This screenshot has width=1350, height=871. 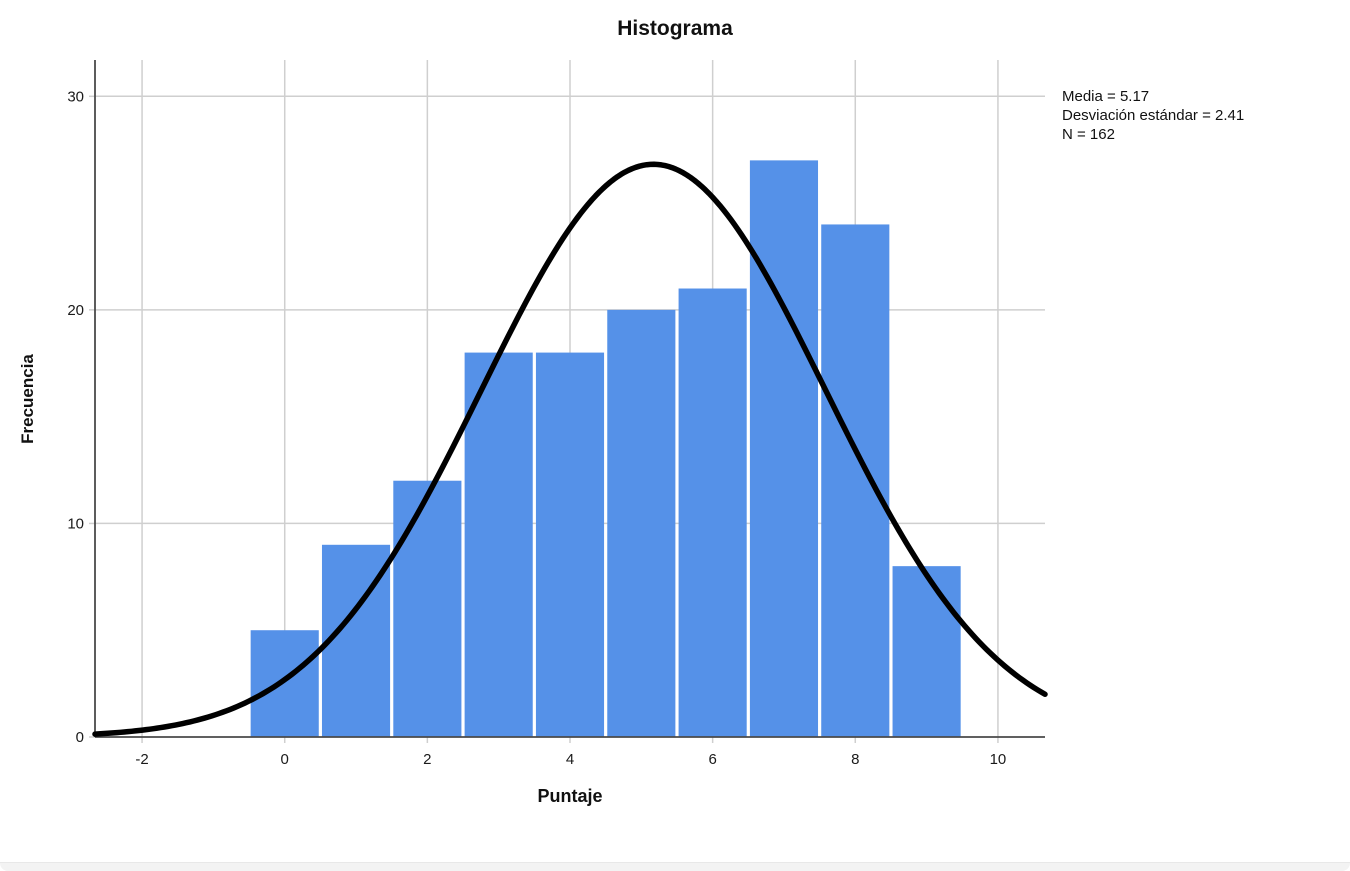 What do you see at coordinates (75, 523) in the screenshot?
I see `y-tick-label: 10` at bounding box center [75, 523].